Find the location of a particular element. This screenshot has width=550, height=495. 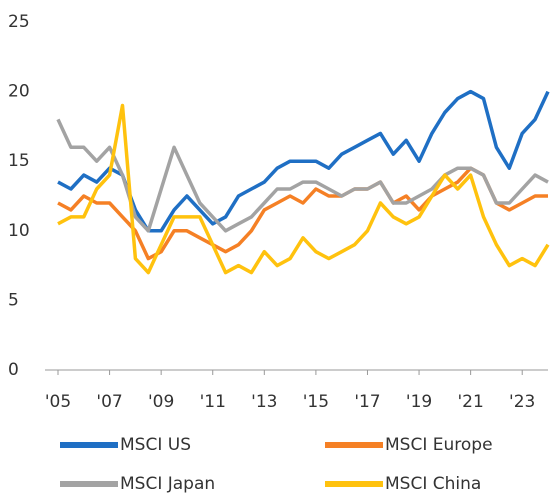

y-tick-label: 5 is located at coordinates (13, 300).